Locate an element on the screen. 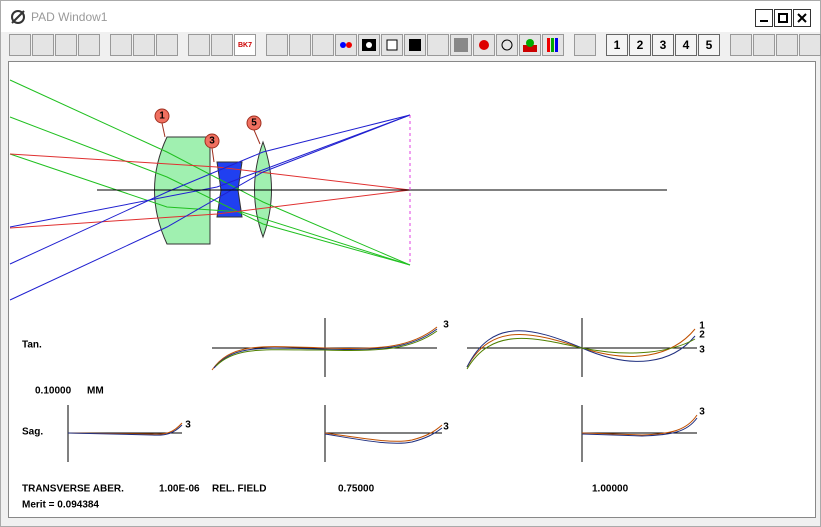 Image resolution: width=821 pixels, height=527 pixels. toolbar: BK7 1 2 3 4 5 is located at coordinates (415, 47).